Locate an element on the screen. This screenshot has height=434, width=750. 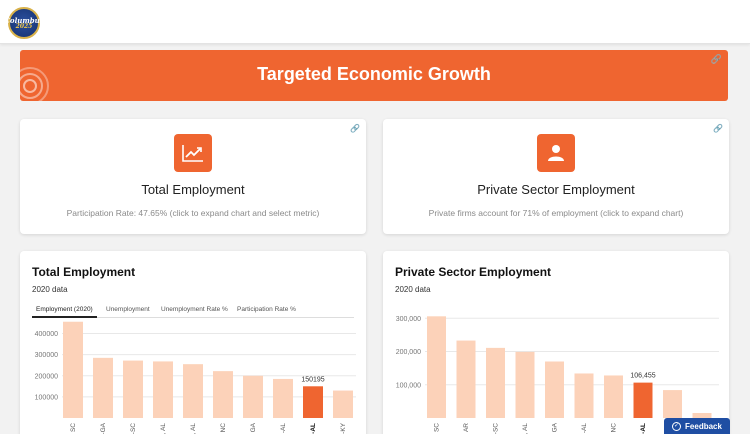
y-tick-label: 200000 is located at coordinates (46, 376).